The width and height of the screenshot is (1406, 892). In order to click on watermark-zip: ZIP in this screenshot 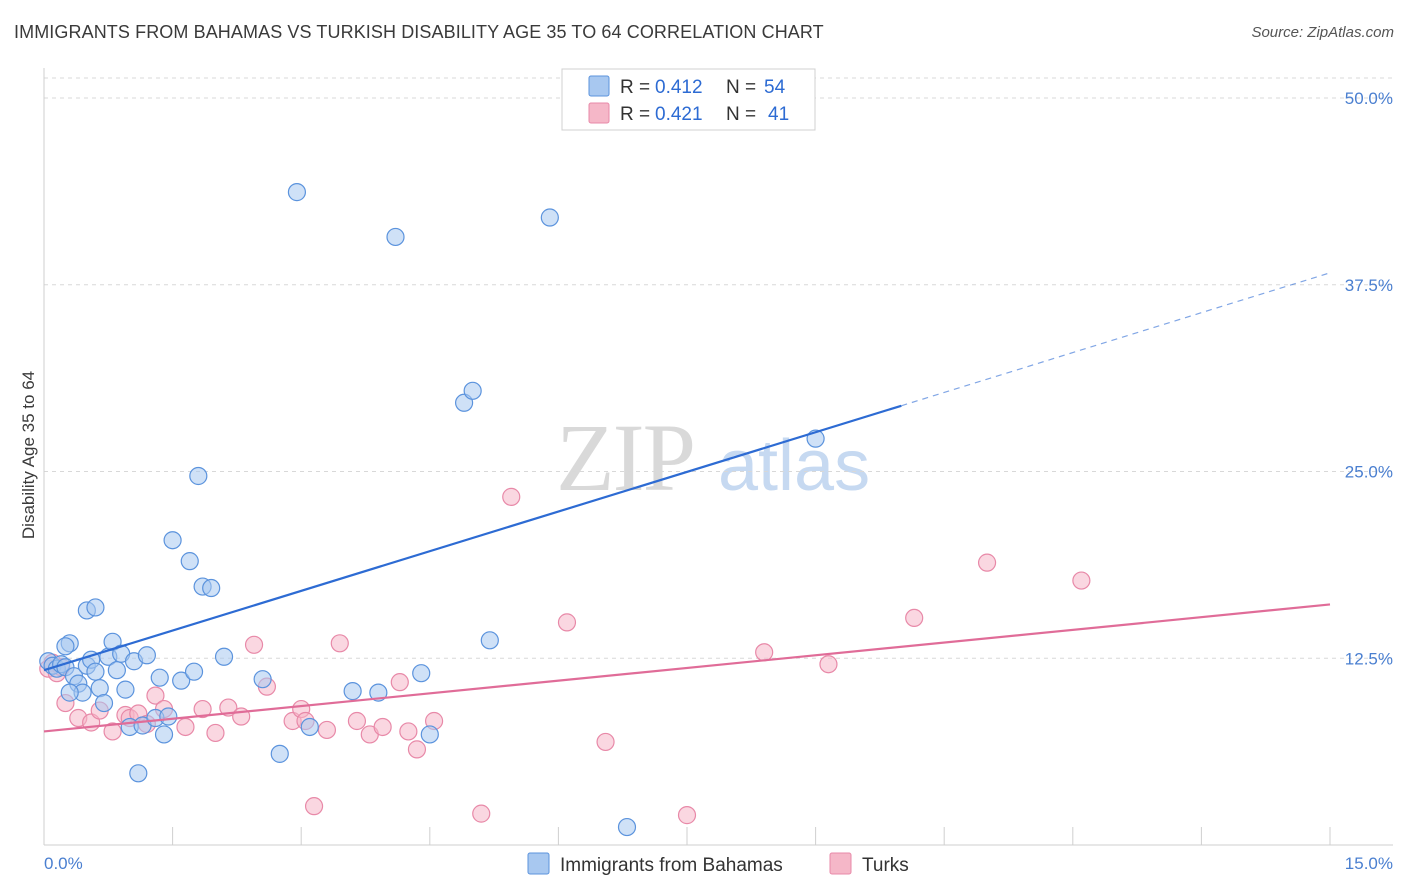, I will do `click(625, 457)`.